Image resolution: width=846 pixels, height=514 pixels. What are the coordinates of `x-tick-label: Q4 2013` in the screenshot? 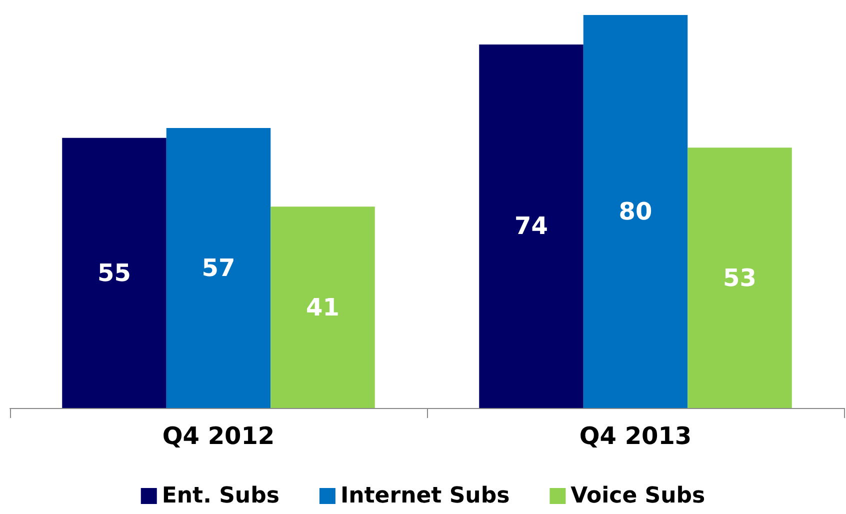 It's located at (635, 436).